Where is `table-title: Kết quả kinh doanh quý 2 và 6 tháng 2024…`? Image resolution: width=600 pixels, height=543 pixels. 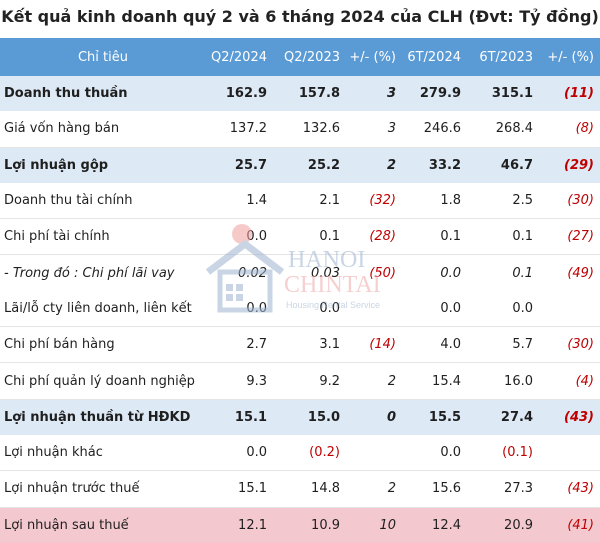 table-title: Kết quả kinh doanh quý 2 và 6 tháng 2024… is located at coordinates (300, 16).